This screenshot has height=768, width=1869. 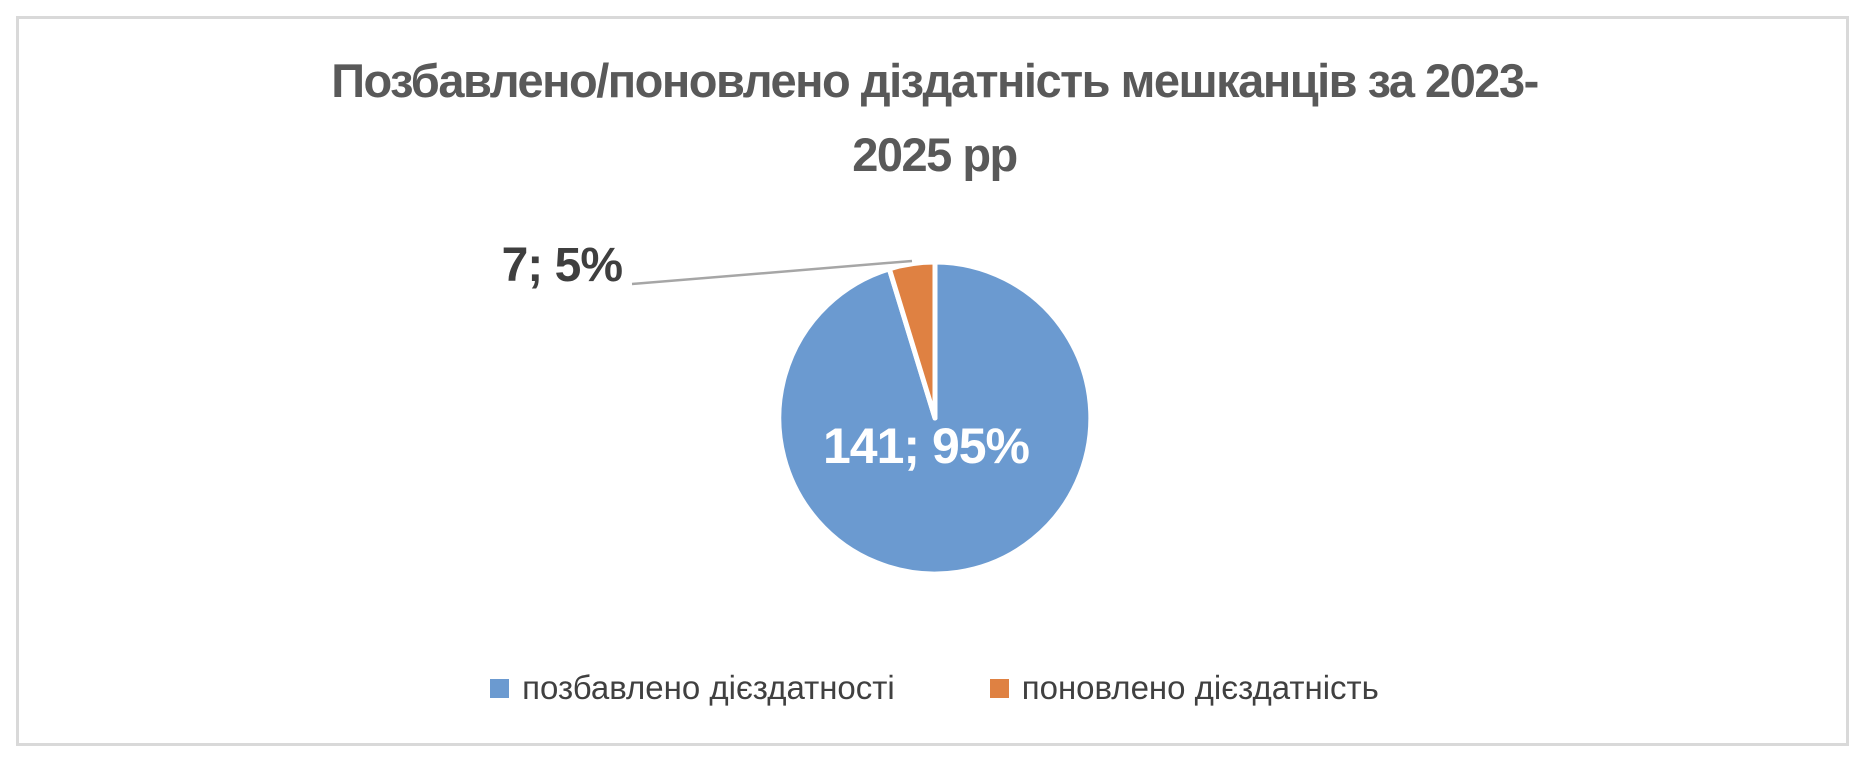 What do you see at coordinates (999, 688) in the screenshot?
I see `legend-swatch-orange-icon` at bounding box center [999, 688].